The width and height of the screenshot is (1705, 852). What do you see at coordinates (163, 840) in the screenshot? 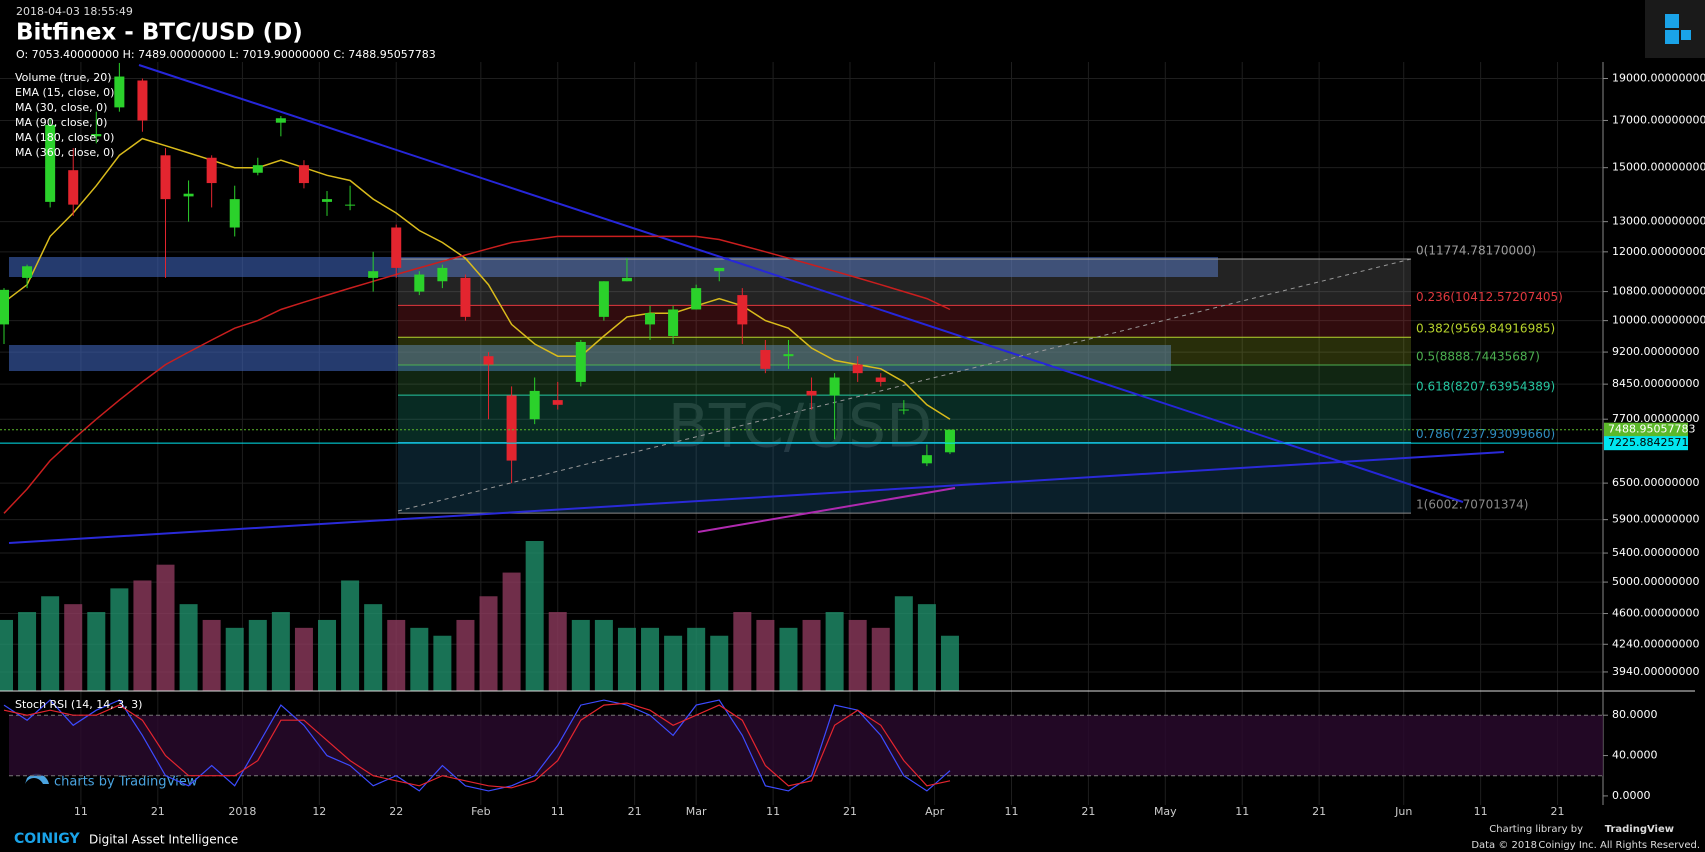
I see `tagline: Digital Asset Intelligence` at bounding box center [163, 840].